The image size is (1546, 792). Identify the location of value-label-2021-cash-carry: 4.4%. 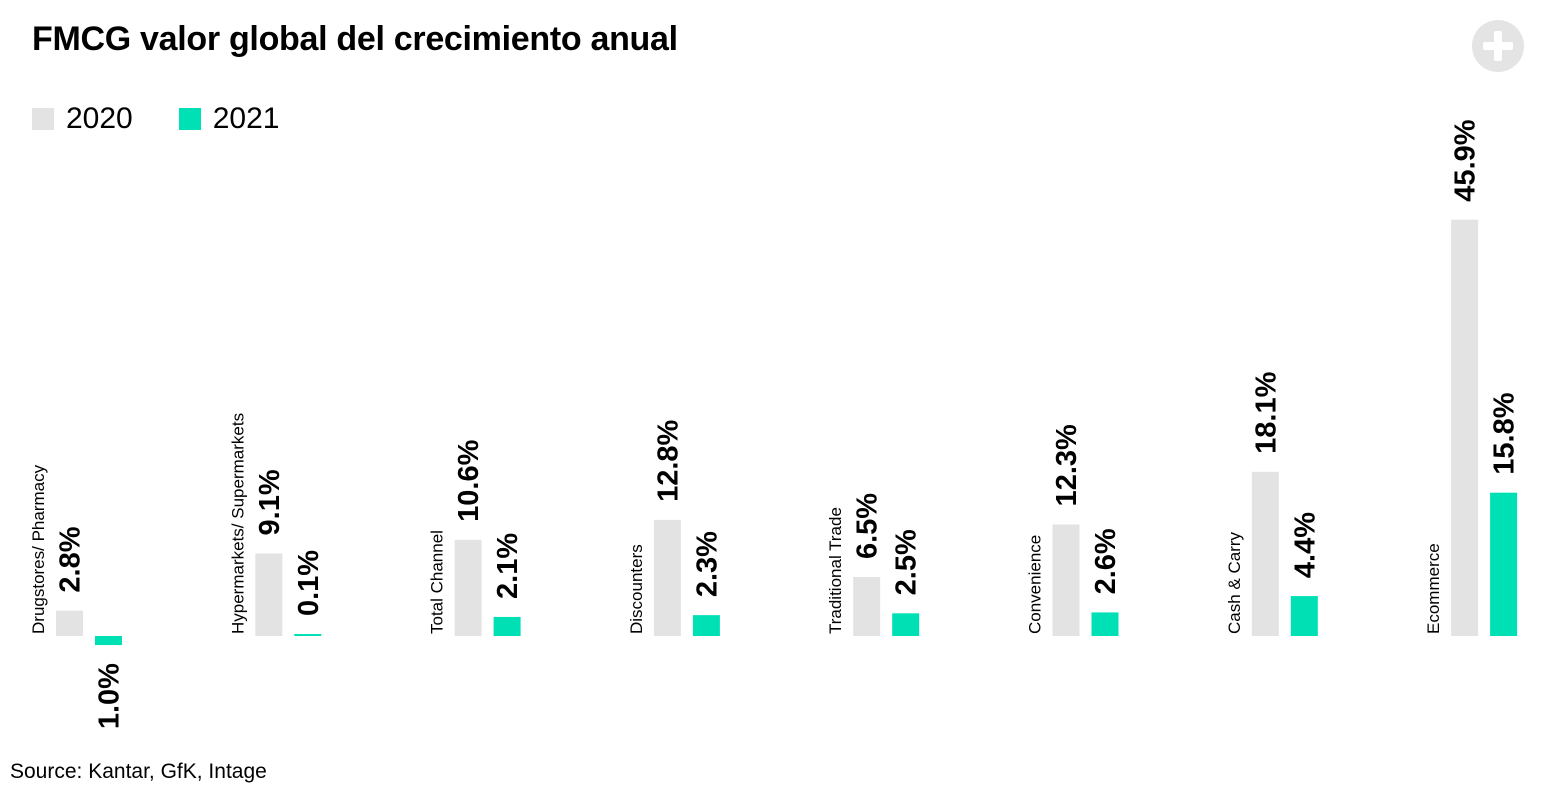
(1305, 545).